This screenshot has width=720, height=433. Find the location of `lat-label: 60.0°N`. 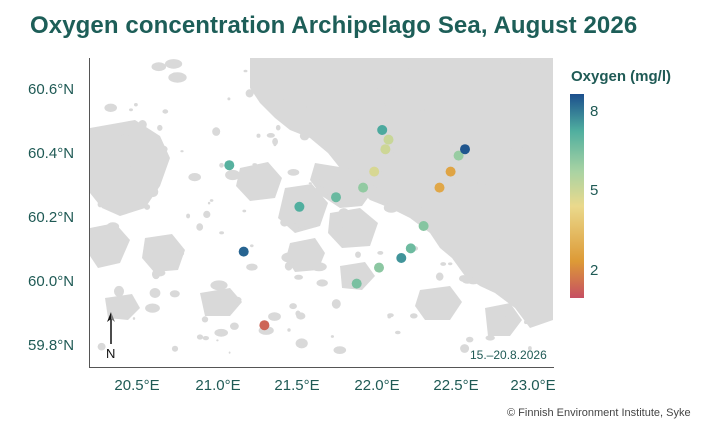

lat-label: 60.0°N is located at coordinates (51, 281).